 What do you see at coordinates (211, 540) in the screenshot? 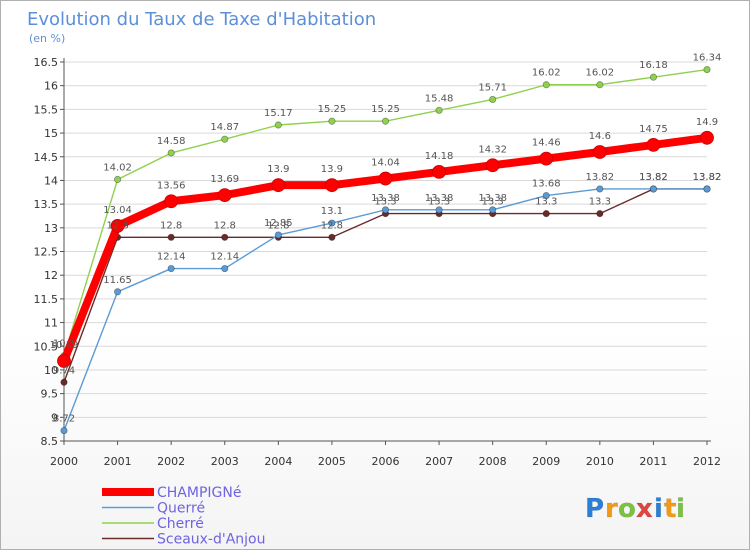
I see `legend-label: Sceaux-d'Anjou` at bounding box center [211, 540].